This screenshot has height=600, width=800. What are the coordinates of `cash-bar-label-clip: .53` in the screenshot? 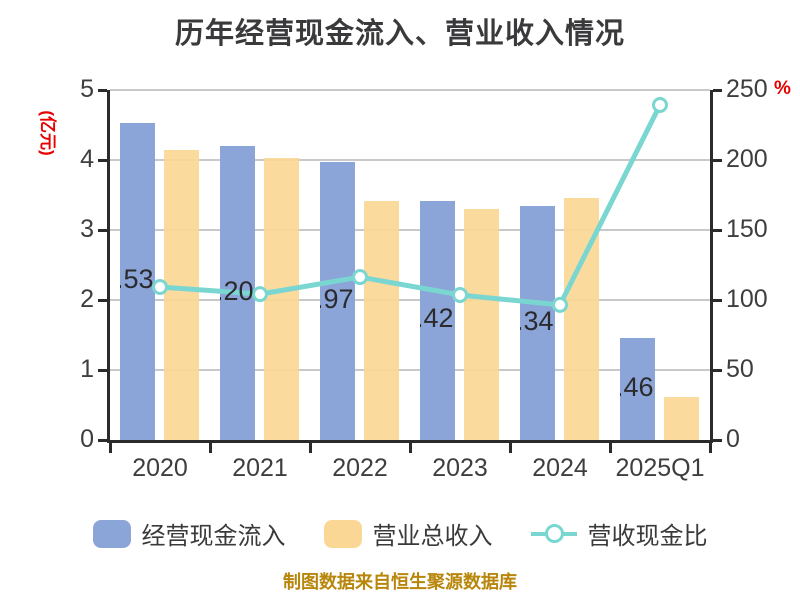 It's located at (137, 281).